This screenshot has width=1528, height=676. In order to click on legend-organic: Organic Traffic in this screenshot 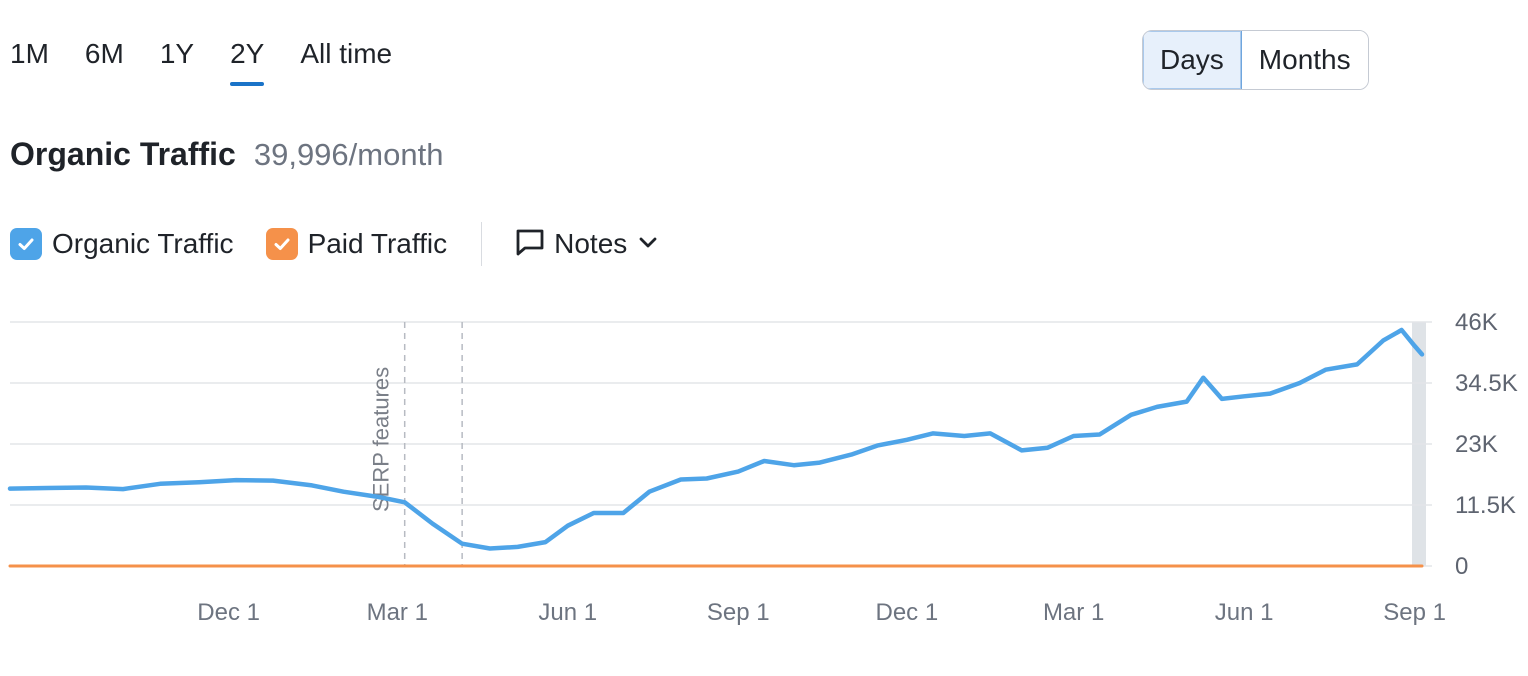, I will do `click(122, 244)`.